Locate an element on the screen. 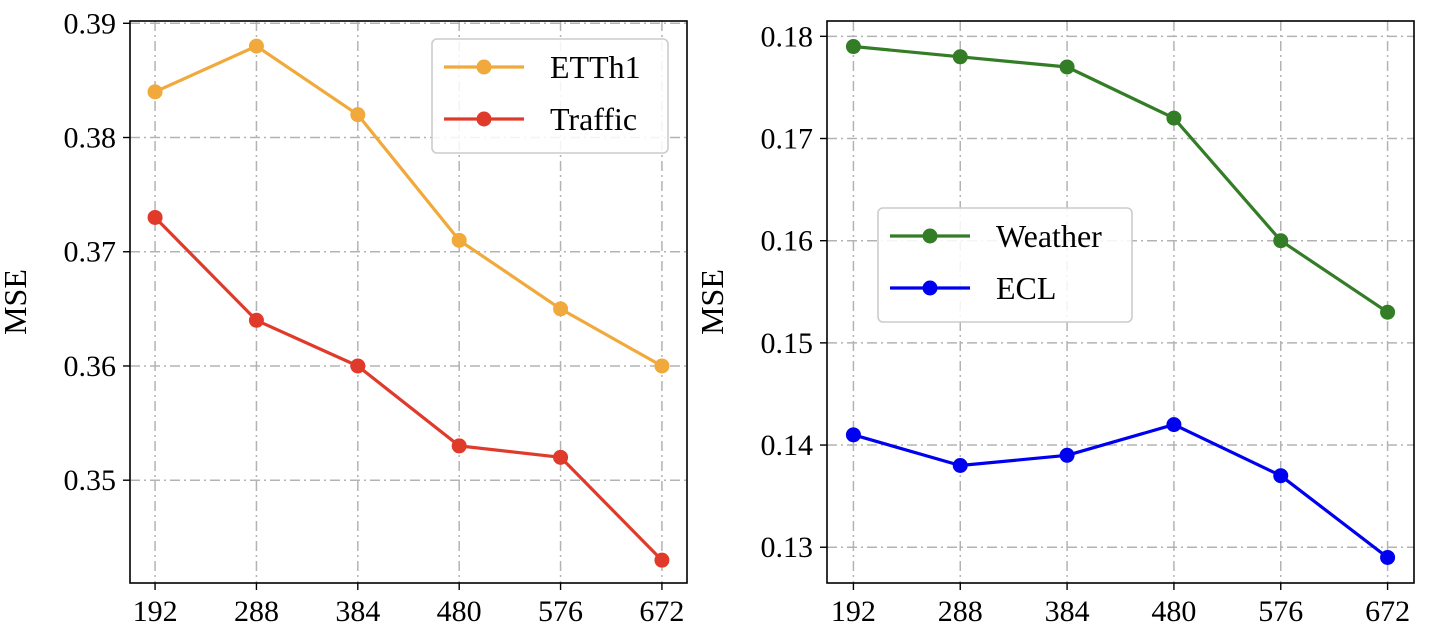 The height and width of the screenshot is (642, 1430). y-tick-label: 0.39 is located at coordinates (90, 23).